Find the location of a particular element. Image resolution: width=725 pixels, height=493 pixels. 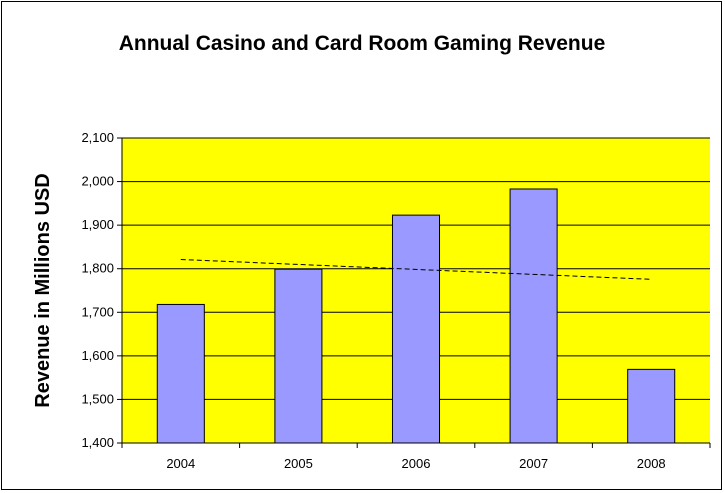

y-tick-label: 2,000 is located at coordinates (97, 181).